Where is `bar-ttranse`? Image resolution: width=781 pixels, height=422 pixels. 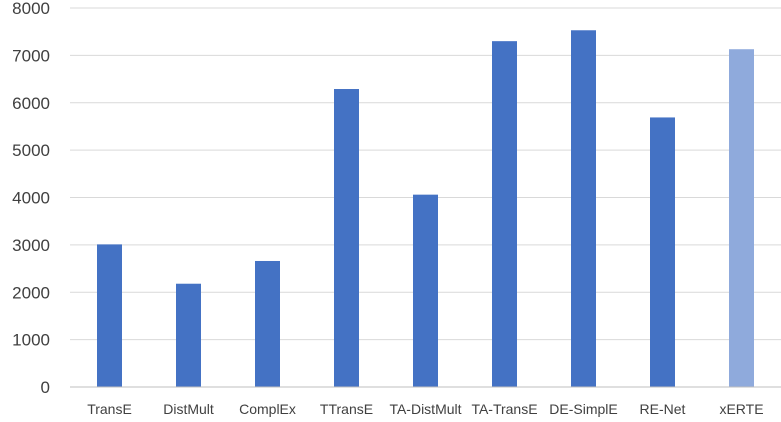
bar-ttranse is located at coordinates (346, 238).